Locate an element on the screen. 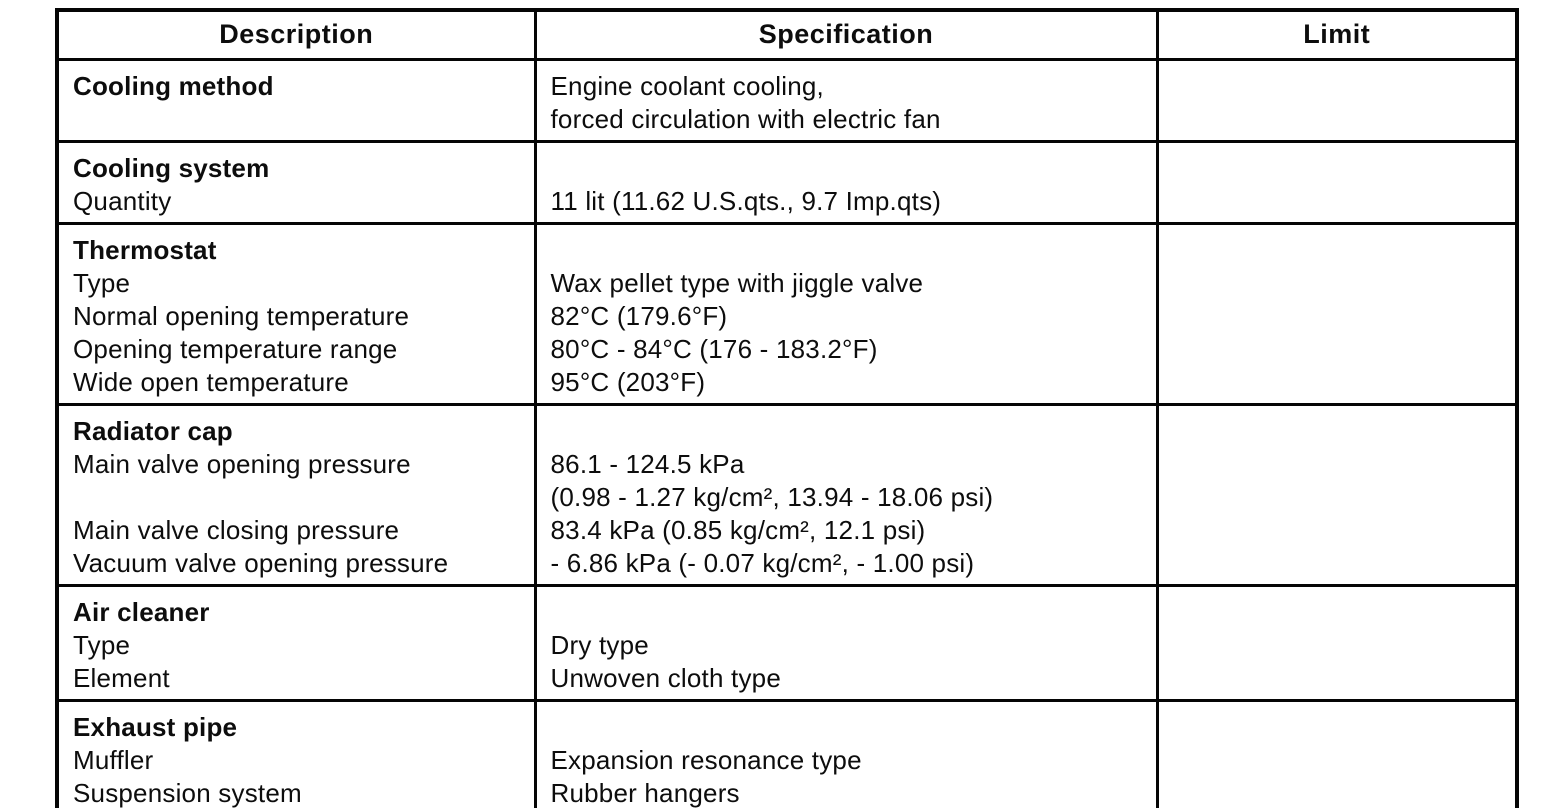 Image resolution: width=1568 pixels, height=808 pixels. table-header-row: Description Specification Limit is located at coordinates (787, 34).